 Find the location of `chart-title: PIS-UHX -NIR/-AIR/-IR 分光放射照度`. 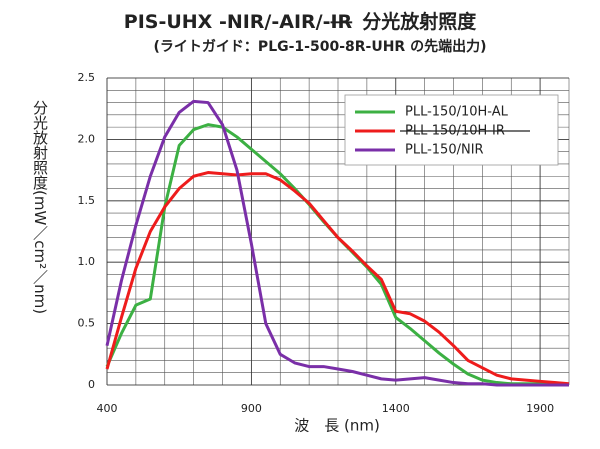

chart-title: PIS-UHX -NIR/-AIR/-IR 分光放射照度 is located at coordinates (300, 21).